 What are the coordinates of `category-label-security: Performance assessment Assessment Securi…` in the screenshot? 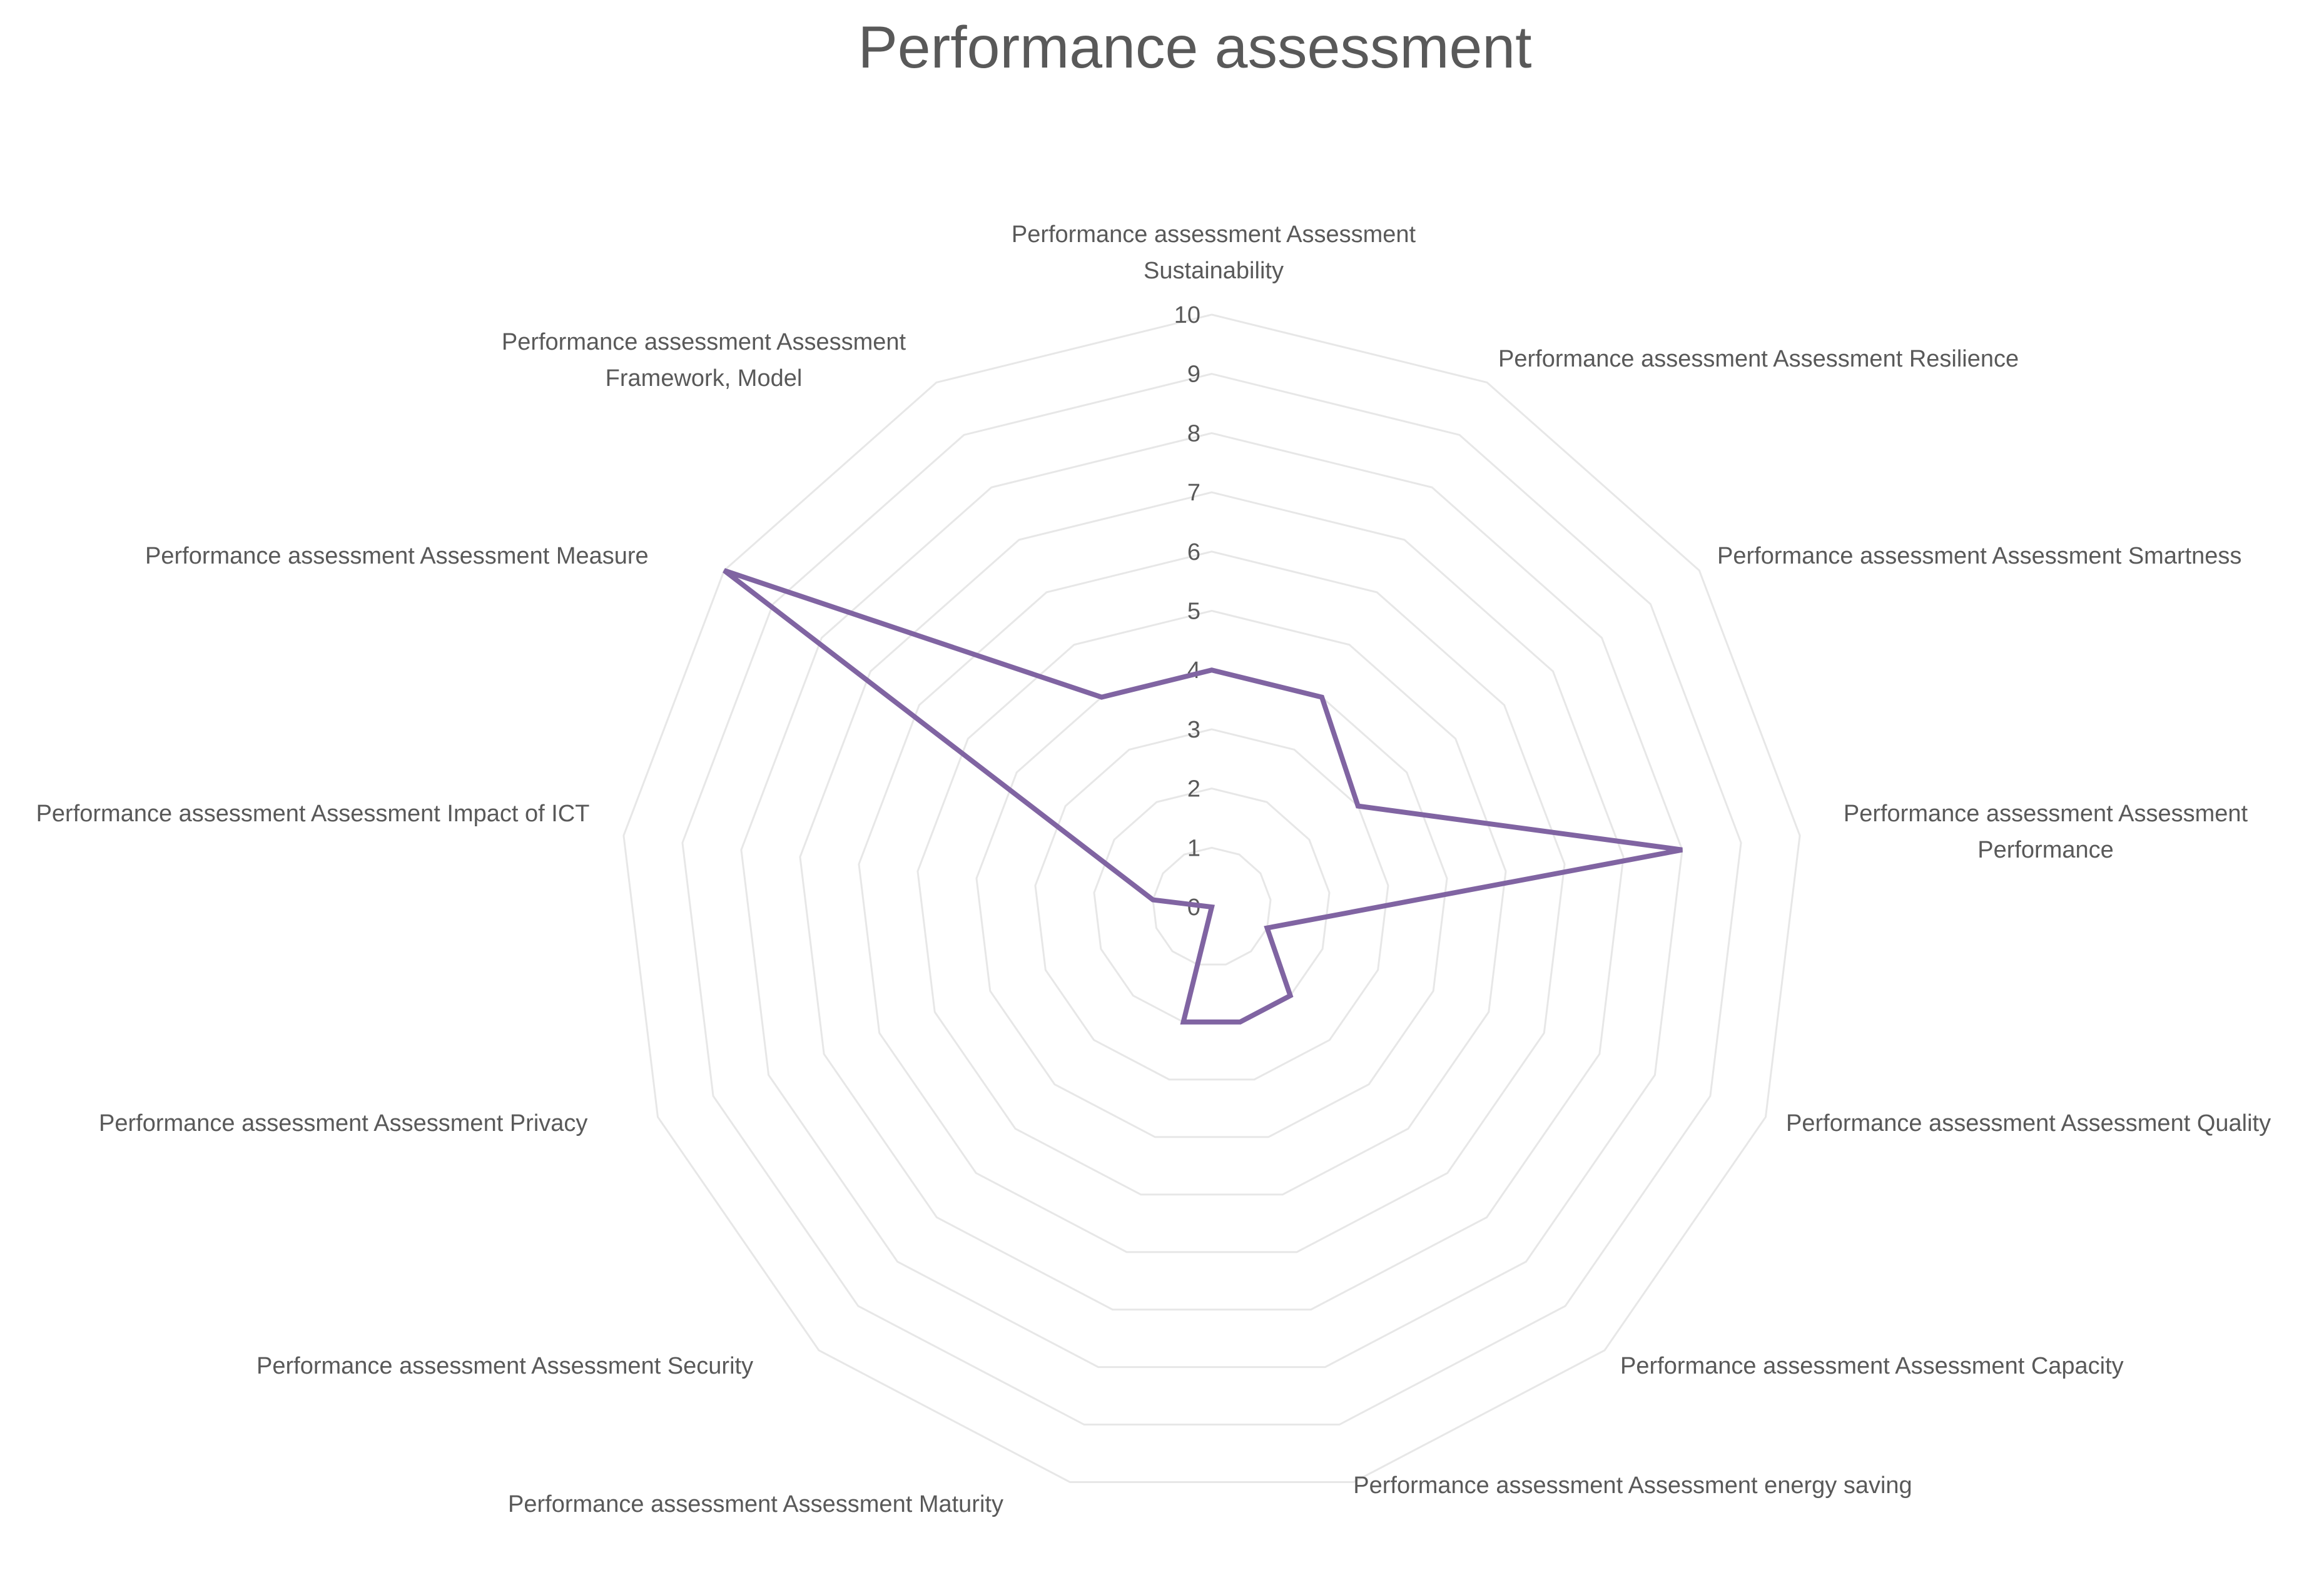 It's located at (505, 1366).